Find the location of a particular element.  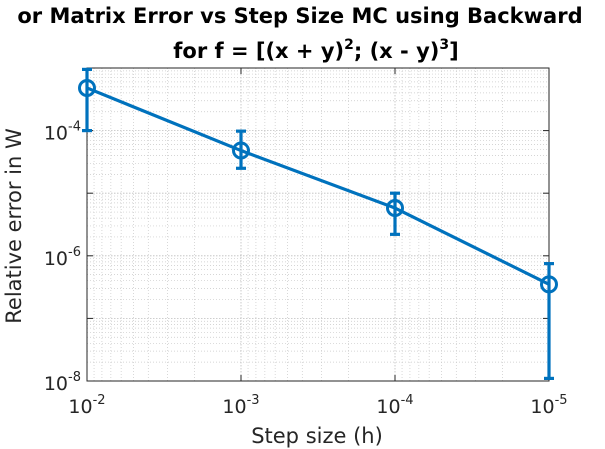

x-tick-label: 10⁻³ is located at coordinates (240, 405).